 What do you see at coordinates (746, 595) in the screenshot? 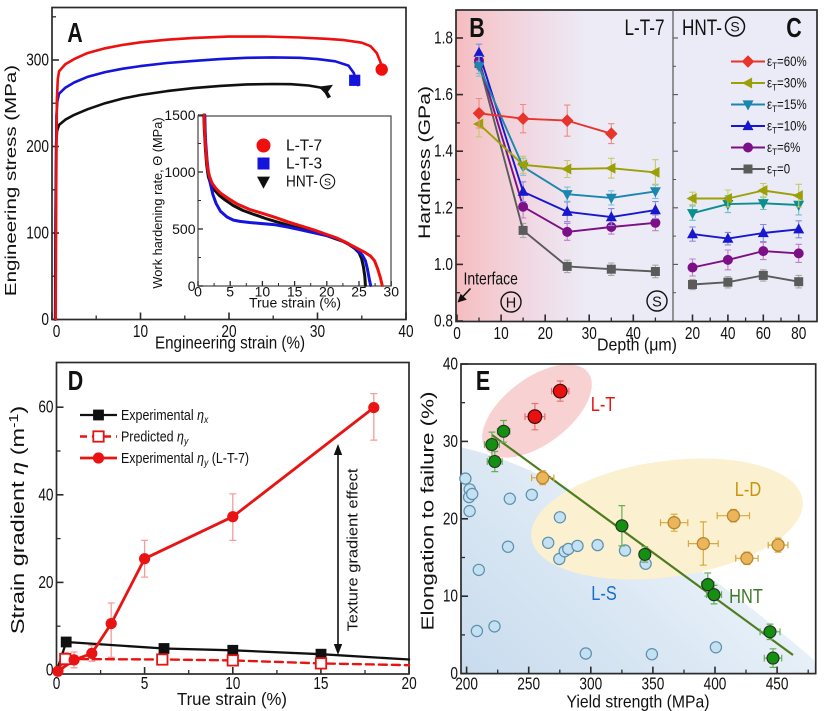
I see `svg-text: HNT` at bounding box center [746, 595].